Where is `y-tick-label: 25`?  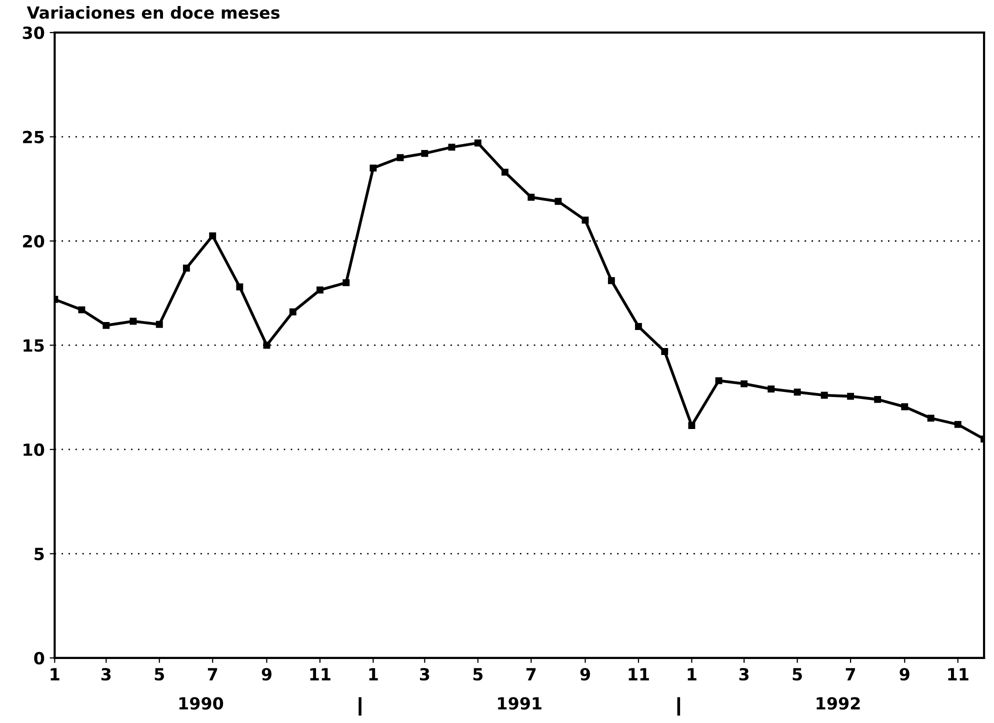 y-tick-label: 25 is located at coordinates (33, 137).